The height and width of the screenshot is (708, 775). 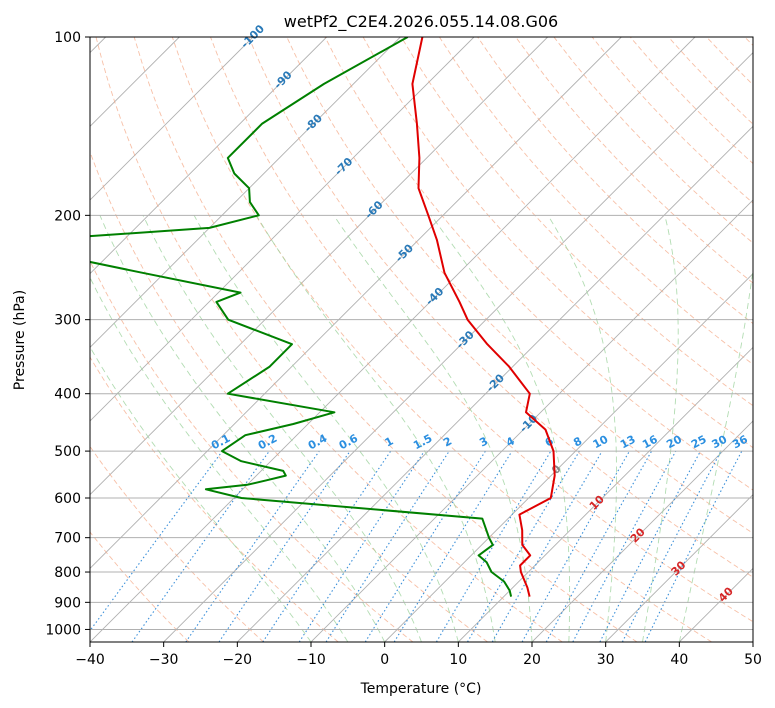 What do you see at coordinates (67, 395) in the screenshot?
I see `y-tick-label: 400` at bounding box center [67, 395].